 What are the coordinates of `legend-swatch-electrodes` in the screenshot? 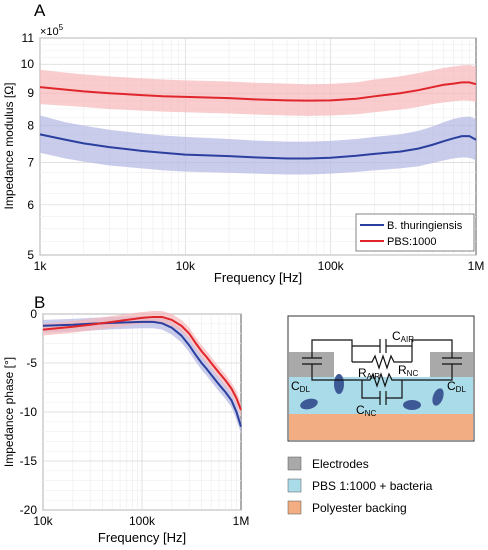 It's located at (294, 463).